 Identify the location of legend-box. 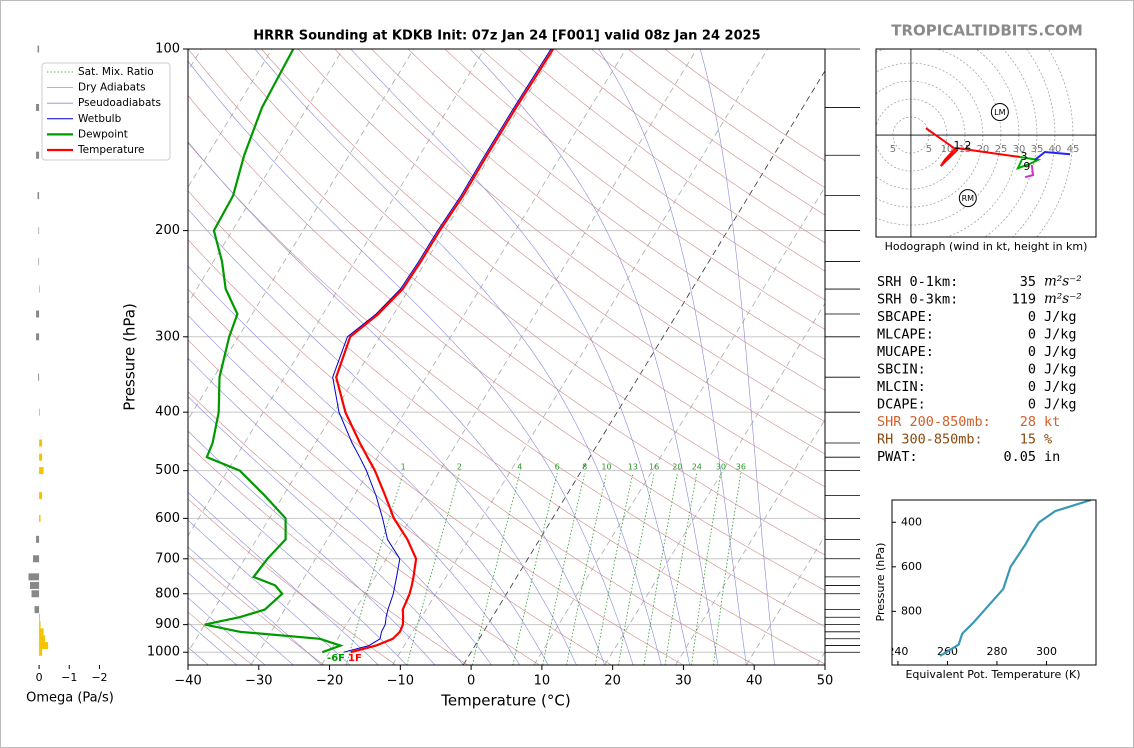
(106, 111).